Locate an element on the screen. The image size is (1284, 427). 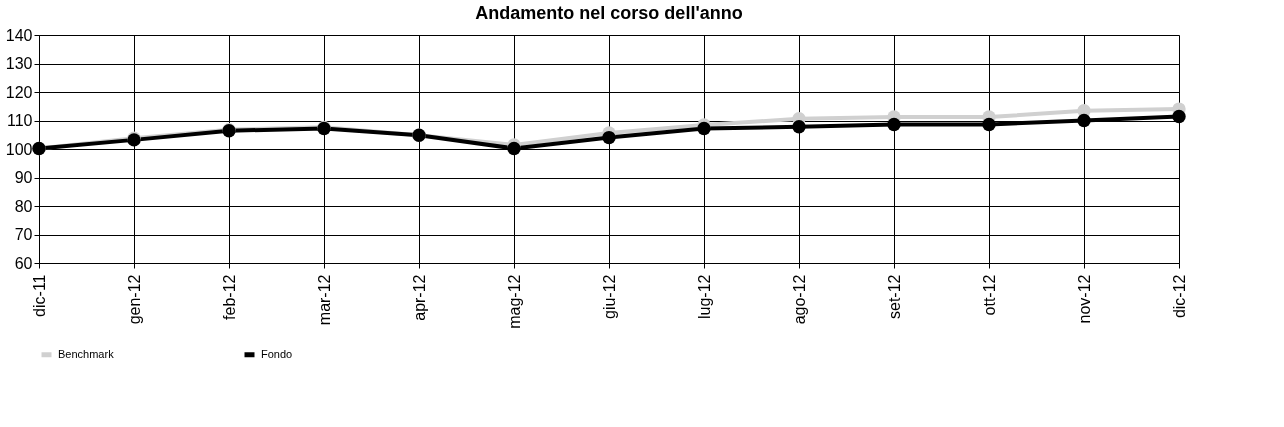
x-tick-label: dic-11 is located at coordinates (39, 295).